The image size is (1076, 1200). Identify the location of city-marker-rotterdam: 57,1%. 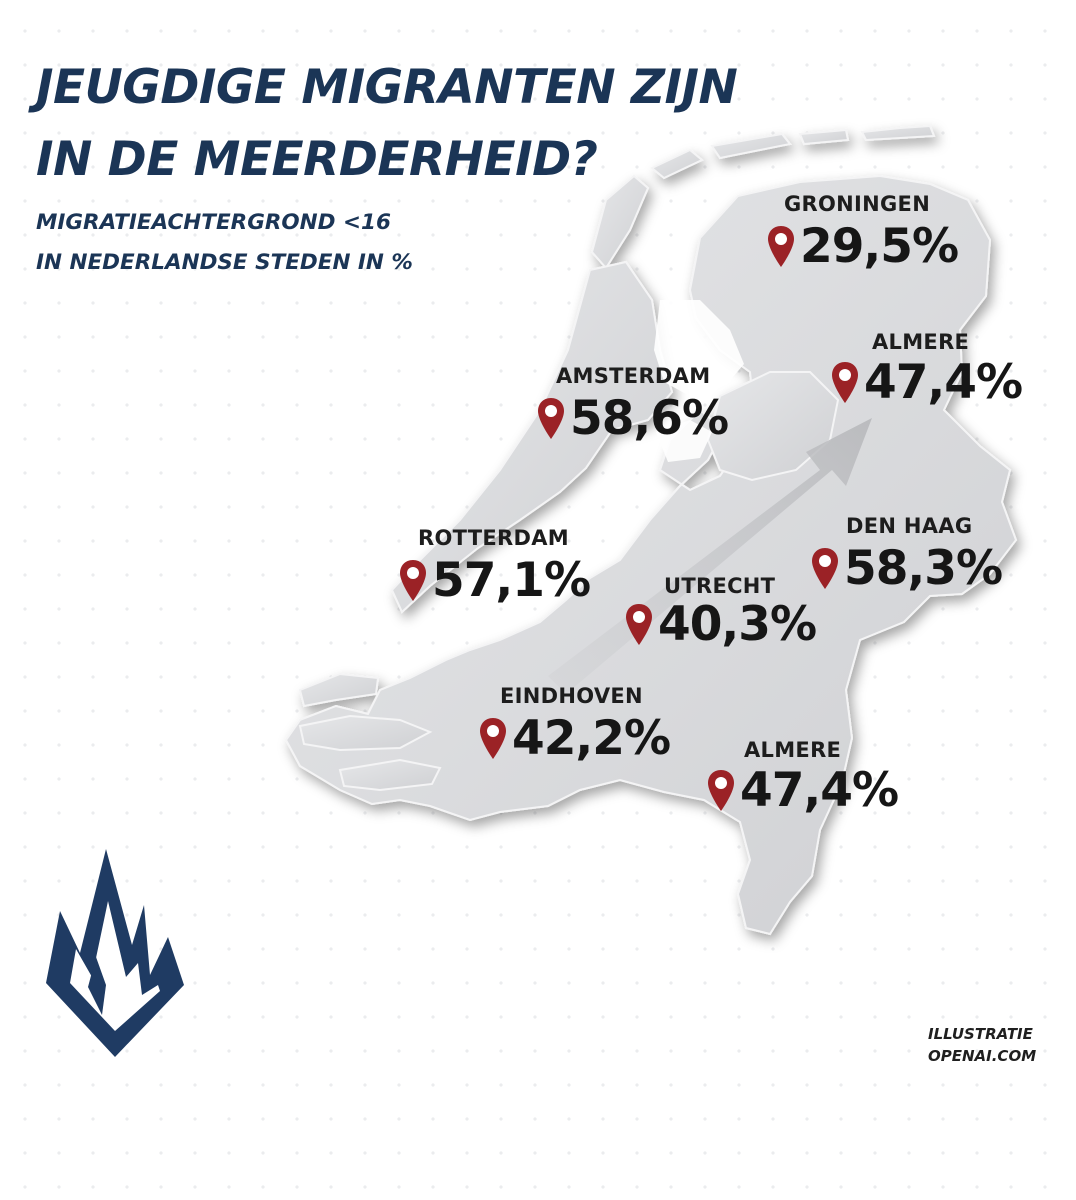
(494, 580).